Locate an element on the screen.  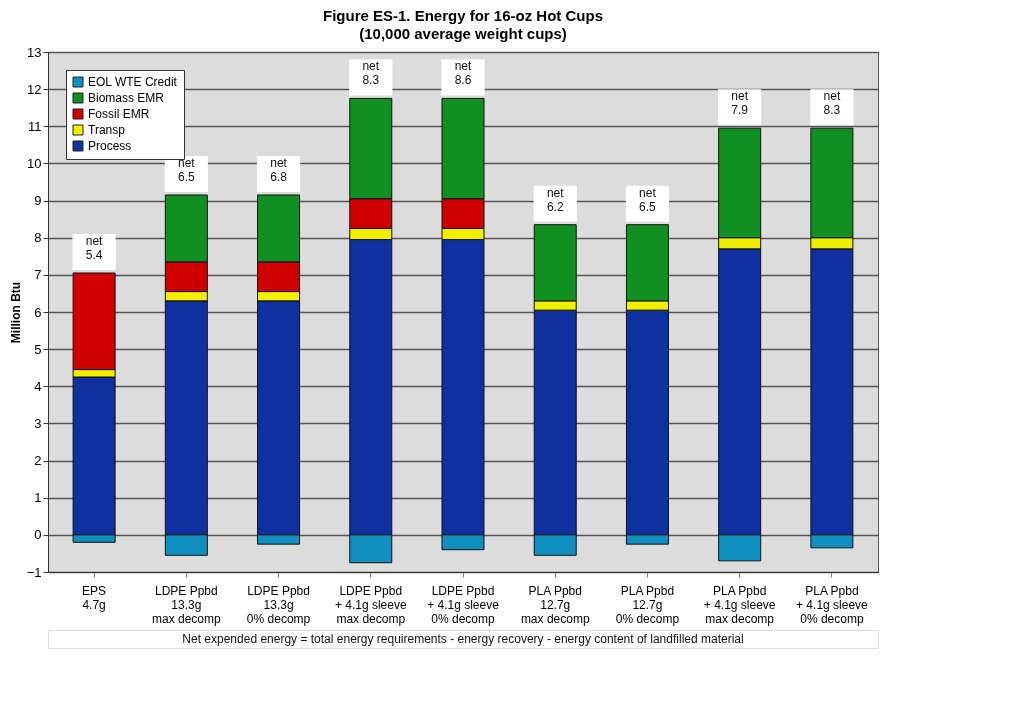
x-tick-label: PLA Ppbd + 4.1g sleeve 0% decomp is located at coordinates (832, 604).